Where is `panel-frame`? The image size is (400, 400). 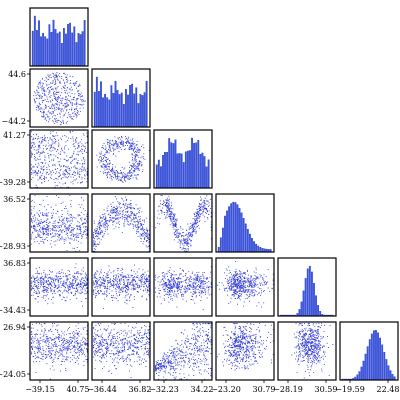 panel-frame is located at coordinates (183, 223).